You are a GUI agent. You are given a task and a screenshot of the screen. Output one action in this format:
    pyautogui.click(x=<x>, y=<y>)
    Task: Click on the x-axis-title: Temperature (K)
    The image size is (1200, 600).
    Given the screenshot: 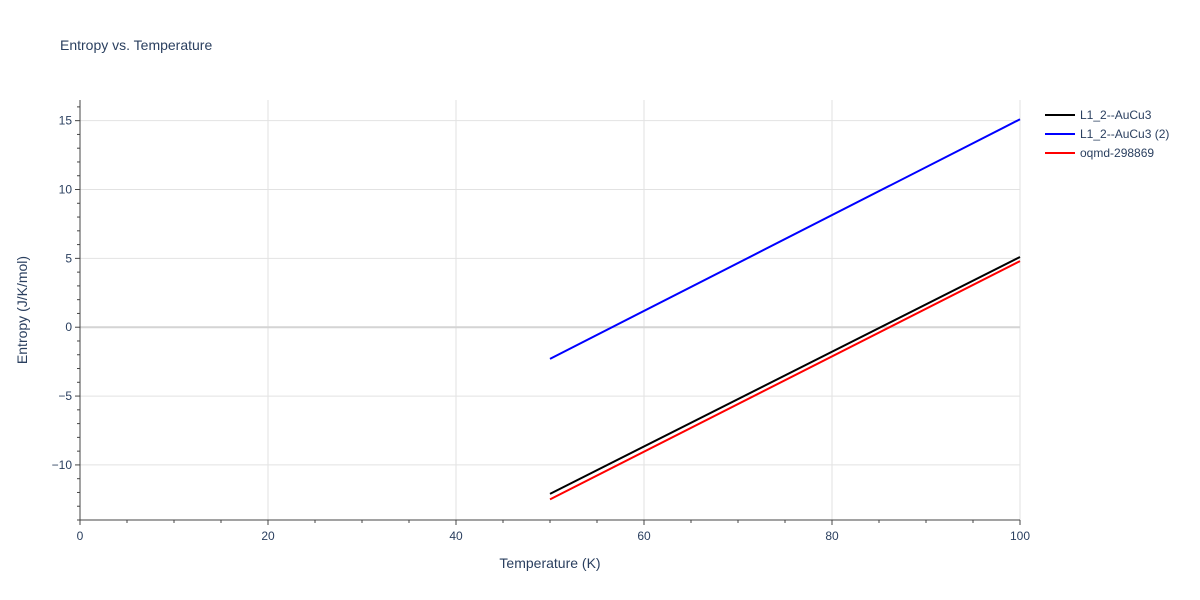 What is the action you would take?
    pyautogui.click(x=549, y=563)
    